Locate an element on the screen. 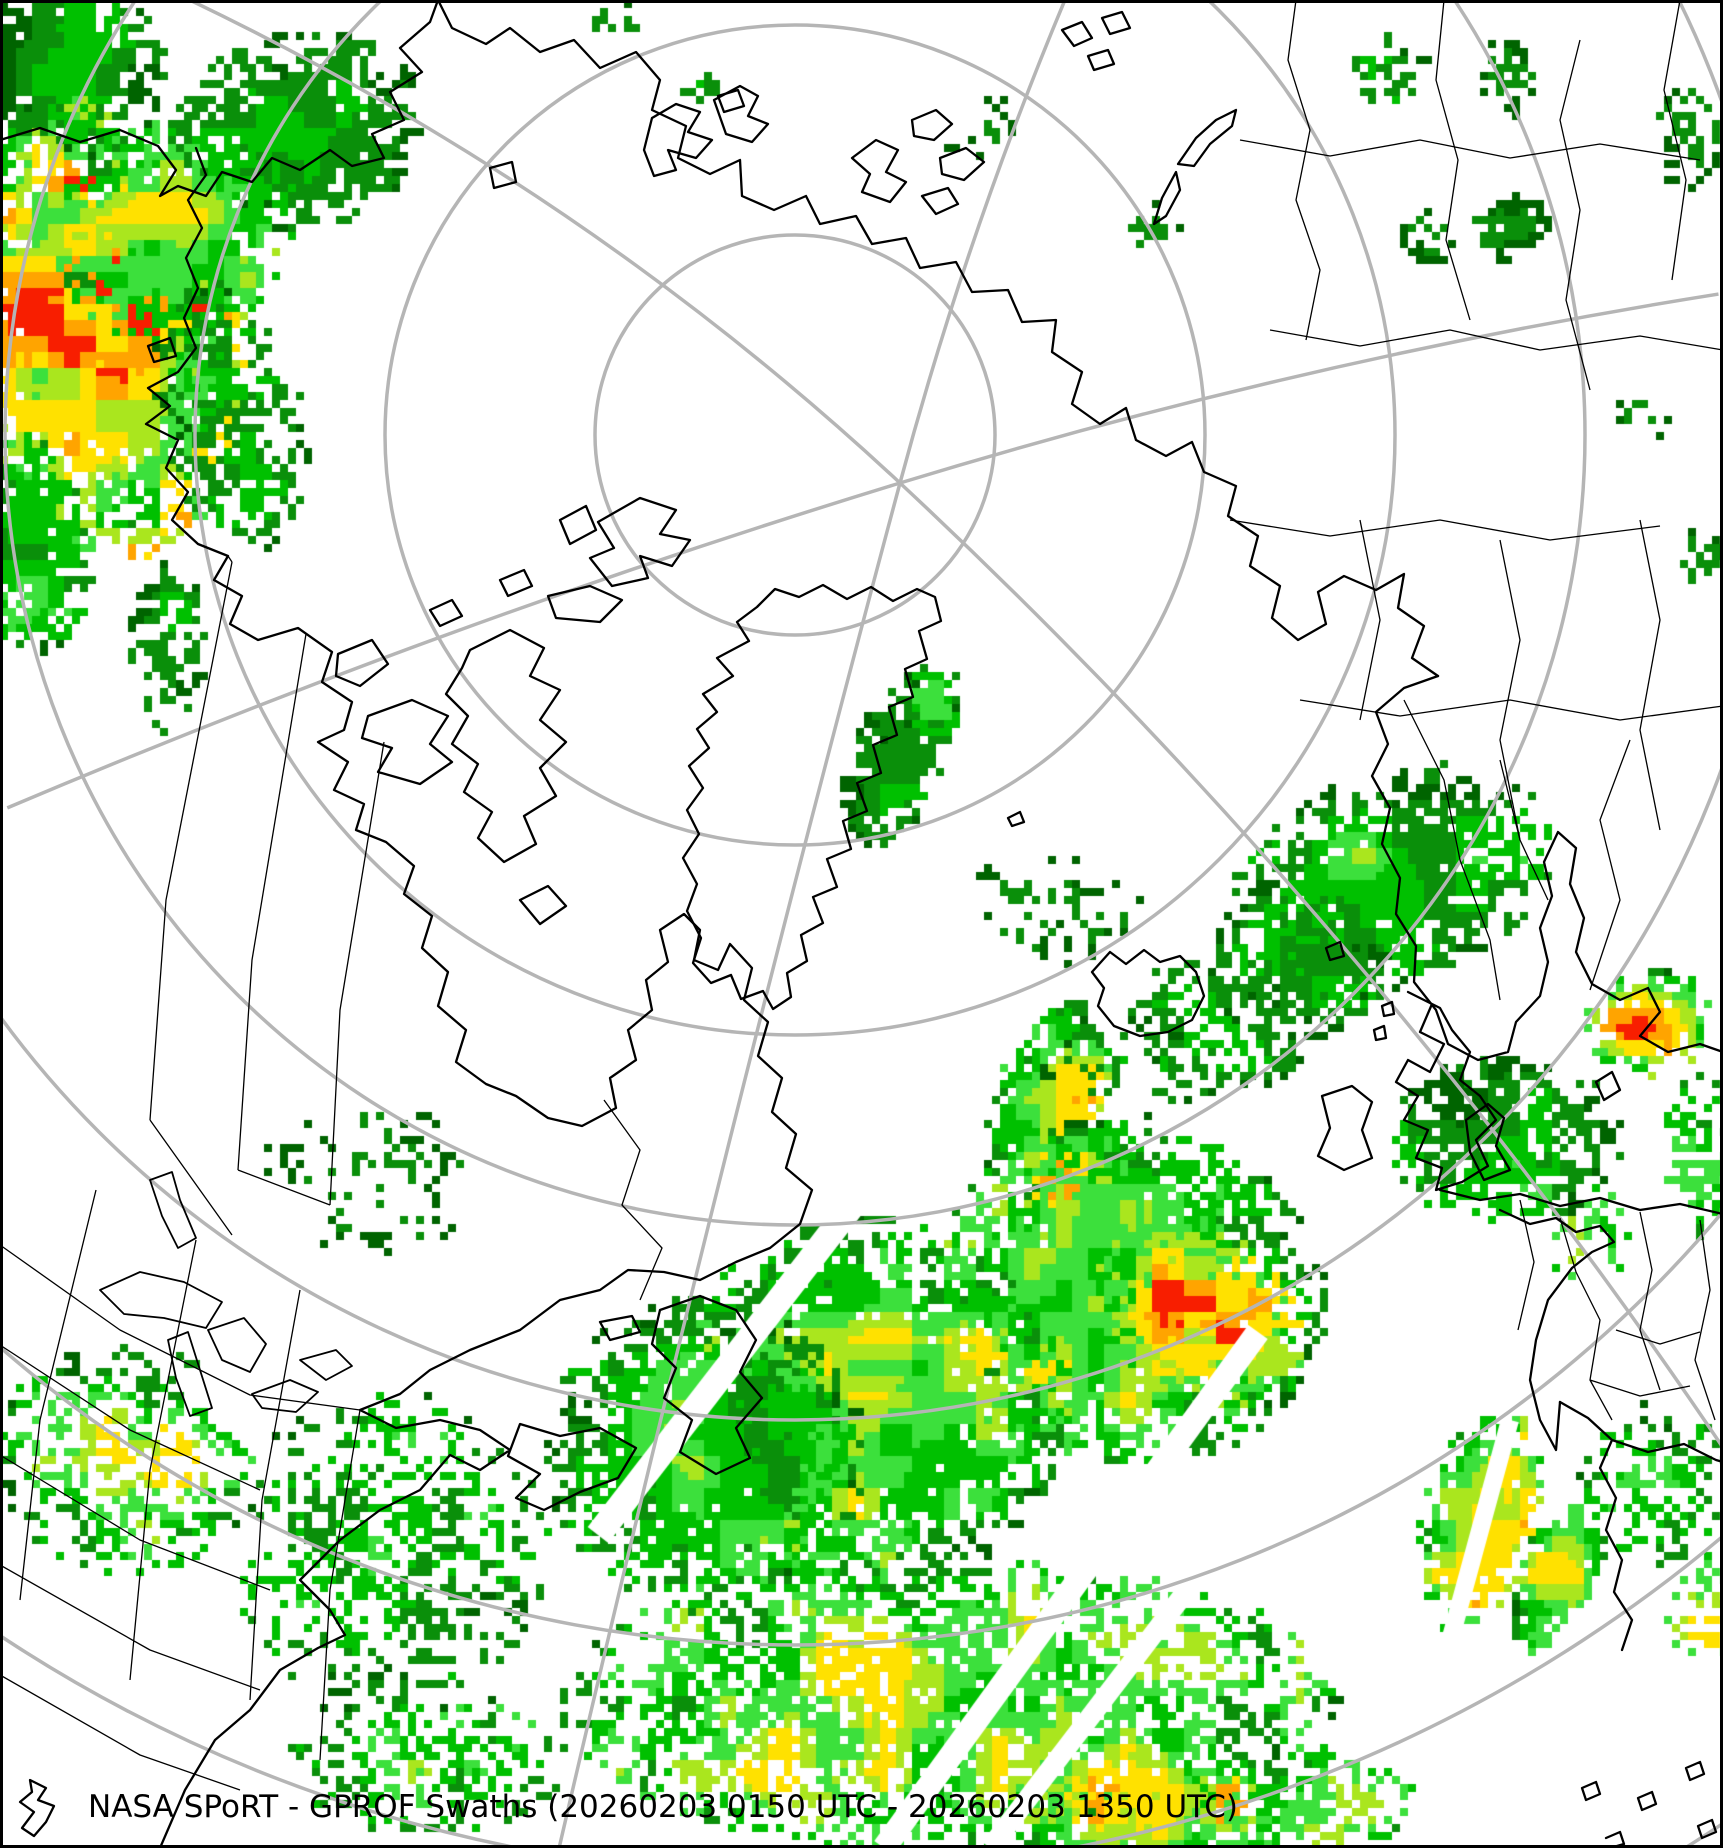 The width and height of the screenshot is (1723, 1848). coastline-iberia-north is located at coordinates (1666, 1451).